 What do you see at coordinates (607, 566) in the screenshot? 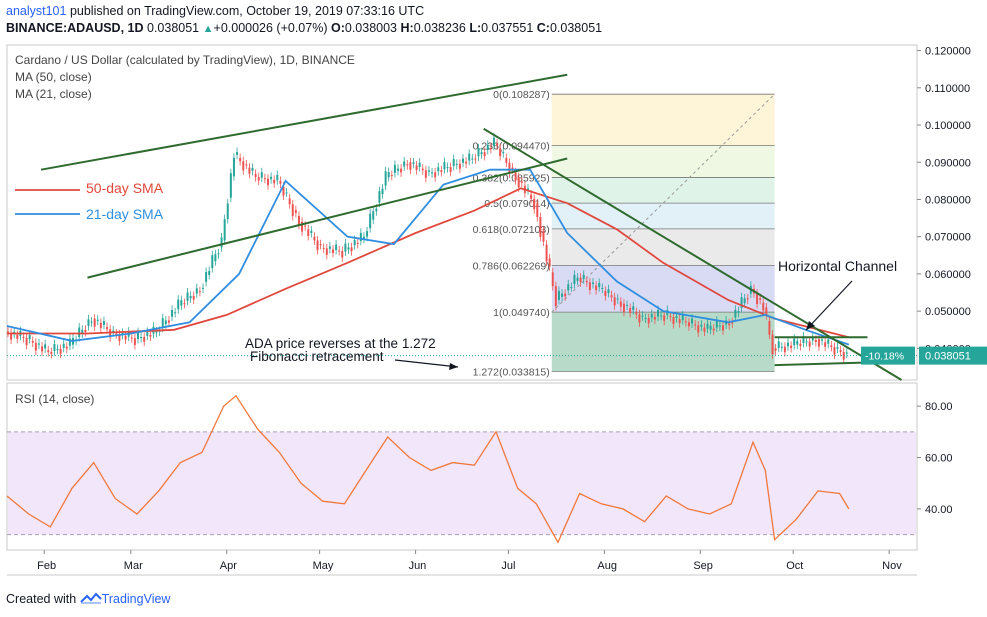
I see `x-tick-label: Aug` at bounding box center [607, 566].